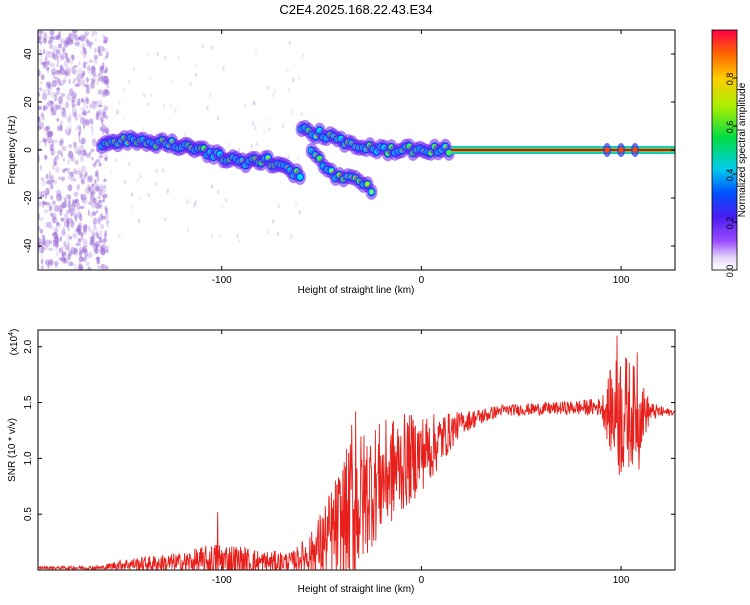 This screenshot has width=750, height=605. What do you see at coordinates (28, 402) in the screenshot?
I see `y-tick-label: 1.5` at bounding box center [28, 402].